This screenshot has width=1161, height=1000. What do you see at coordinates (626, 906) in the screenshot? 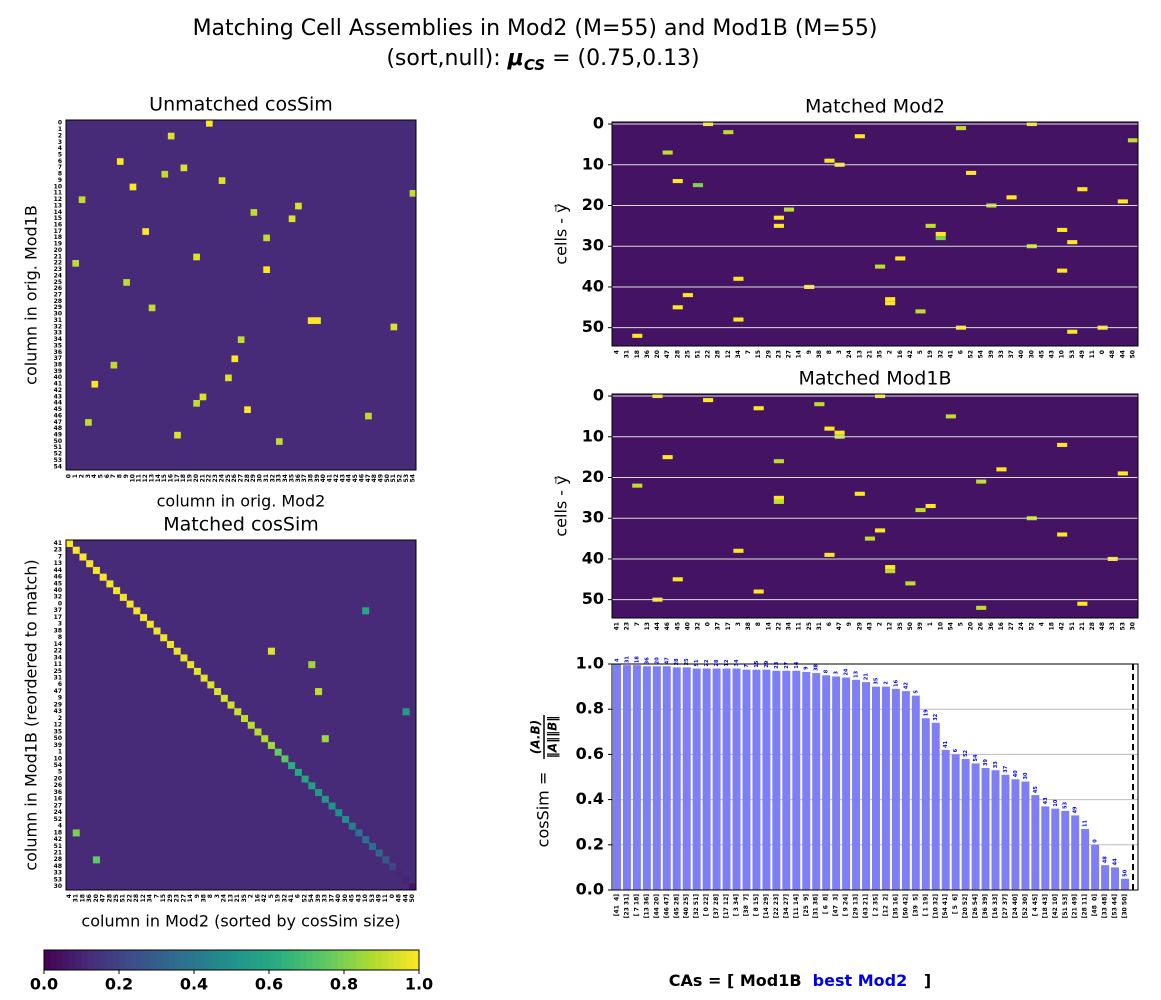
I see `x-tick-label: [23 31]` at bounding box center [626, 906].